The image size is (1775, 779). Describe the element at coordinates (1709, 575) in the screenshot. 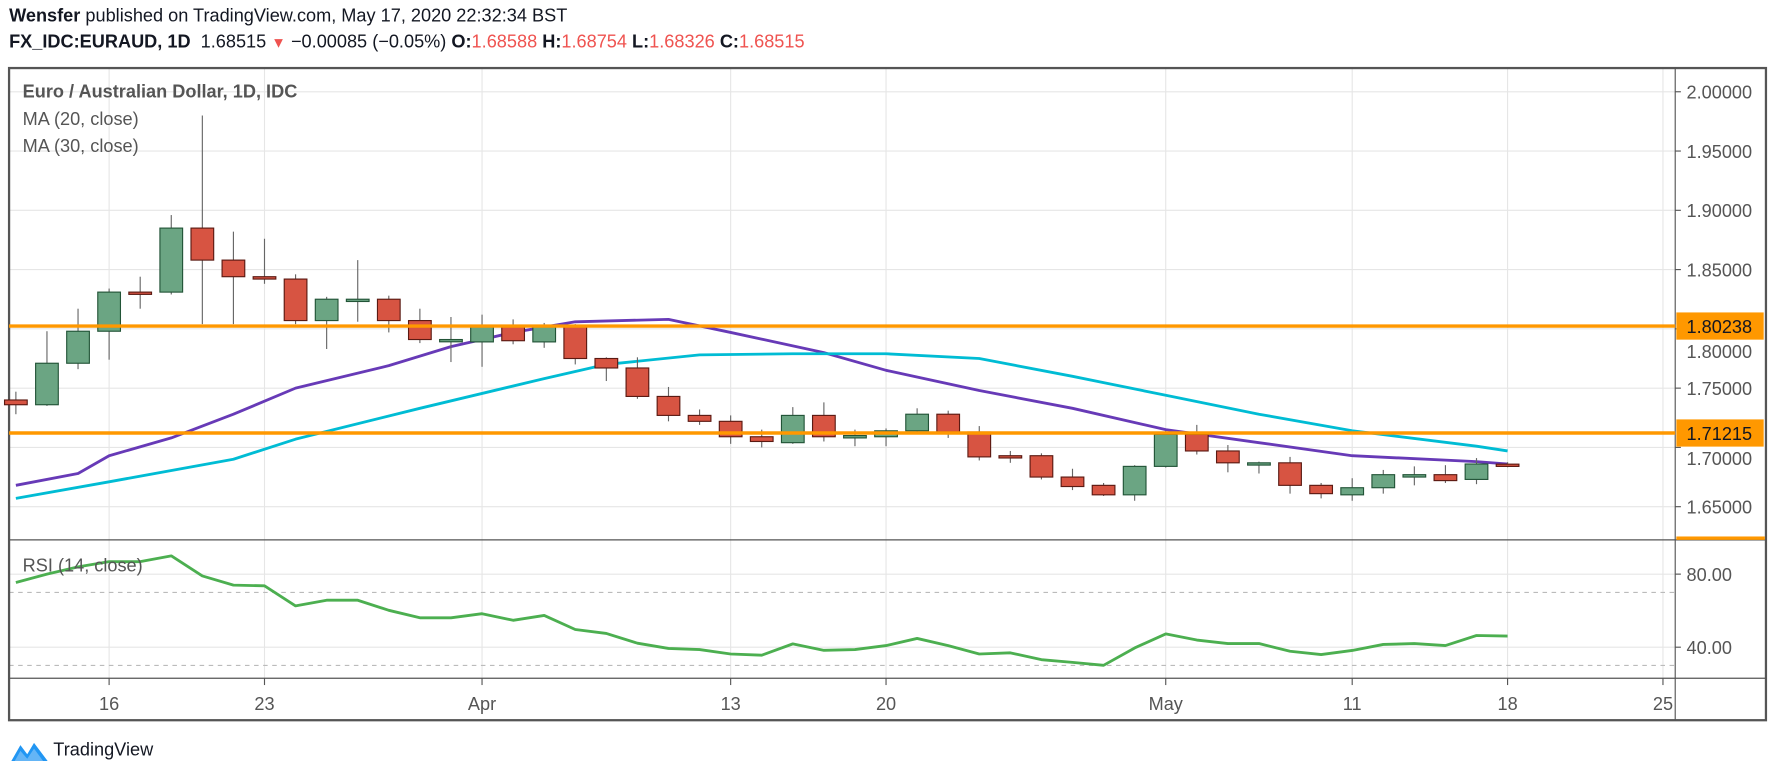

I see `rsi-tick-label: 80.00` at that location.